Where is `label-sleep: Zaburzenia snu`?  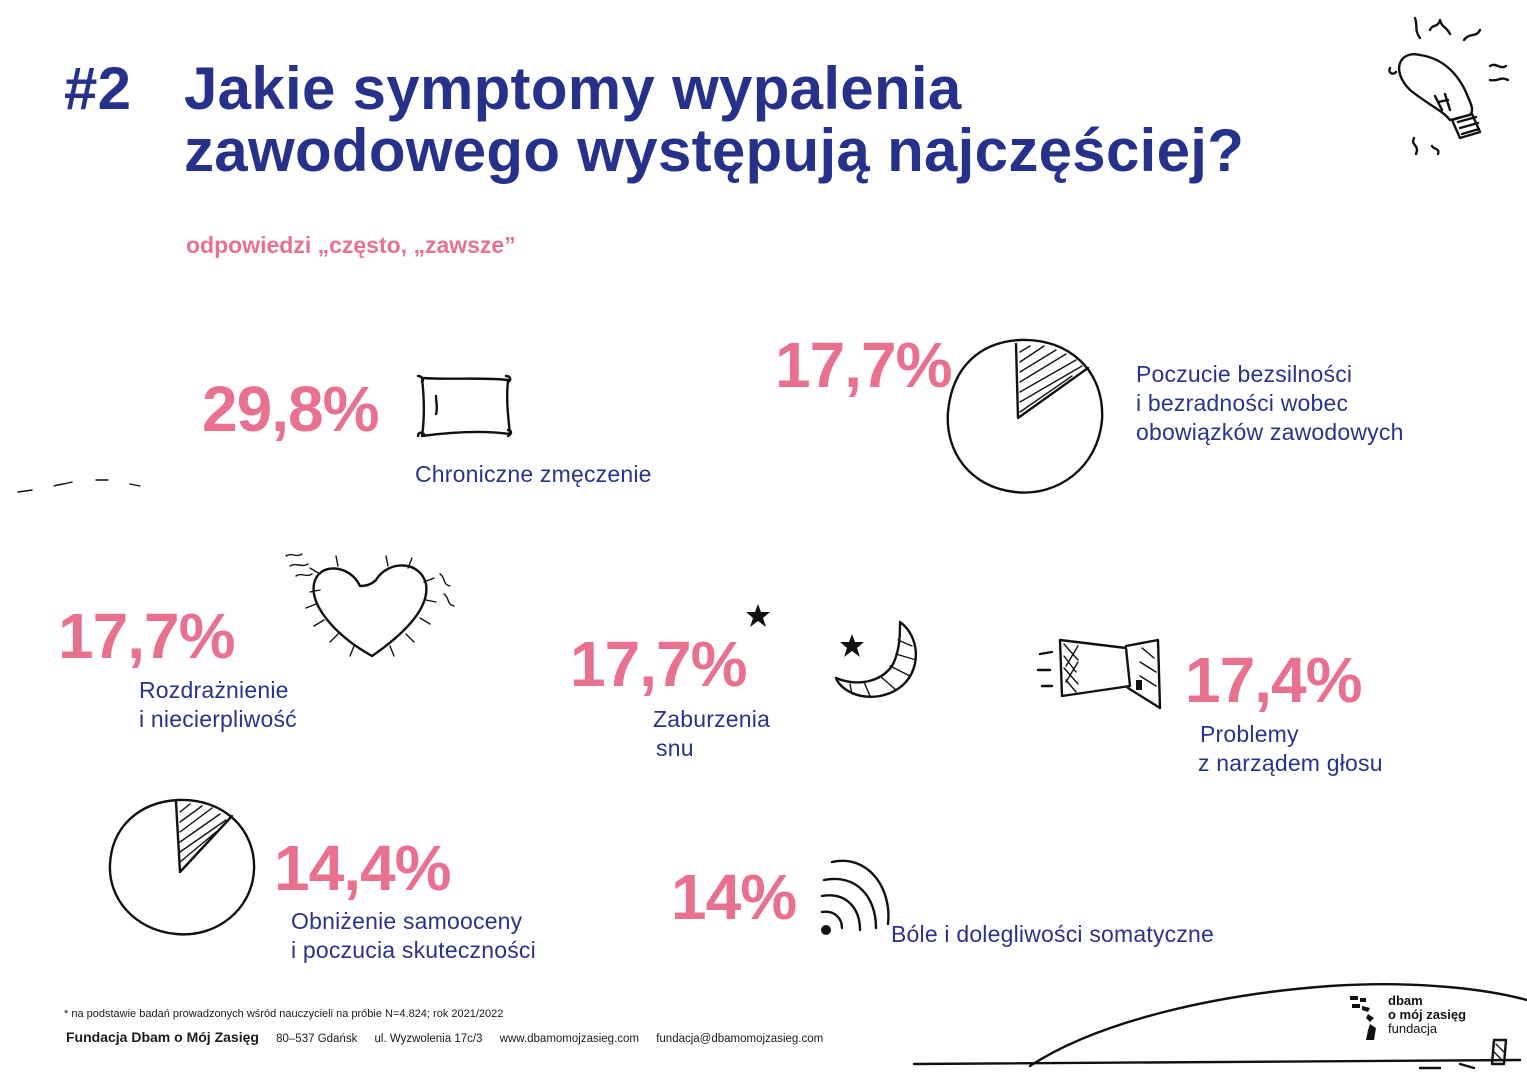
label-sleep: Zaburzenia snu is located at coordinates (711, 734).